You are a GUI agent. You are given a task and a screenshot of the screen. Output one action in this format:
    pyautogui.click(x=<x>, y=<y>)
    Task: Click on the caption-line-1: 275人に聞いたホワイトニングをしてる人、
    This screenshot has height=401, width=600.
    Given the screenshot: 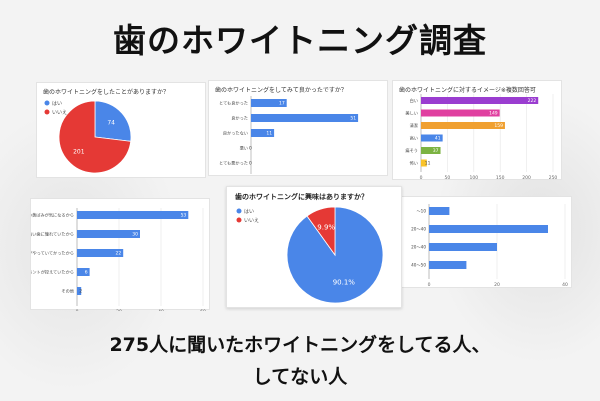 What is the action you would take?
    pyautogui.click(x=300, y=345)
    